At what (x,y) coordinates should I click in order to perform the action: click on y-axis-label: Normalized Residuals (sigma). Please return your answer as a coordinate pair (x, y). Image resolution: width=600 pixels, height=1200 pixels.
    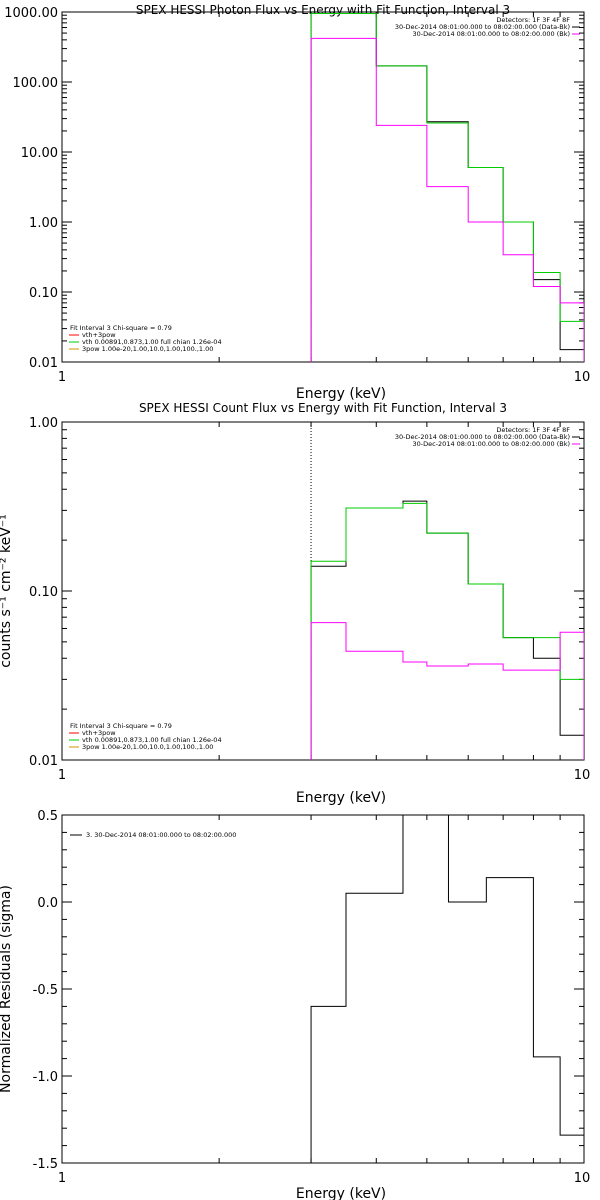
    Looking at the image, I should click on (7, 989).